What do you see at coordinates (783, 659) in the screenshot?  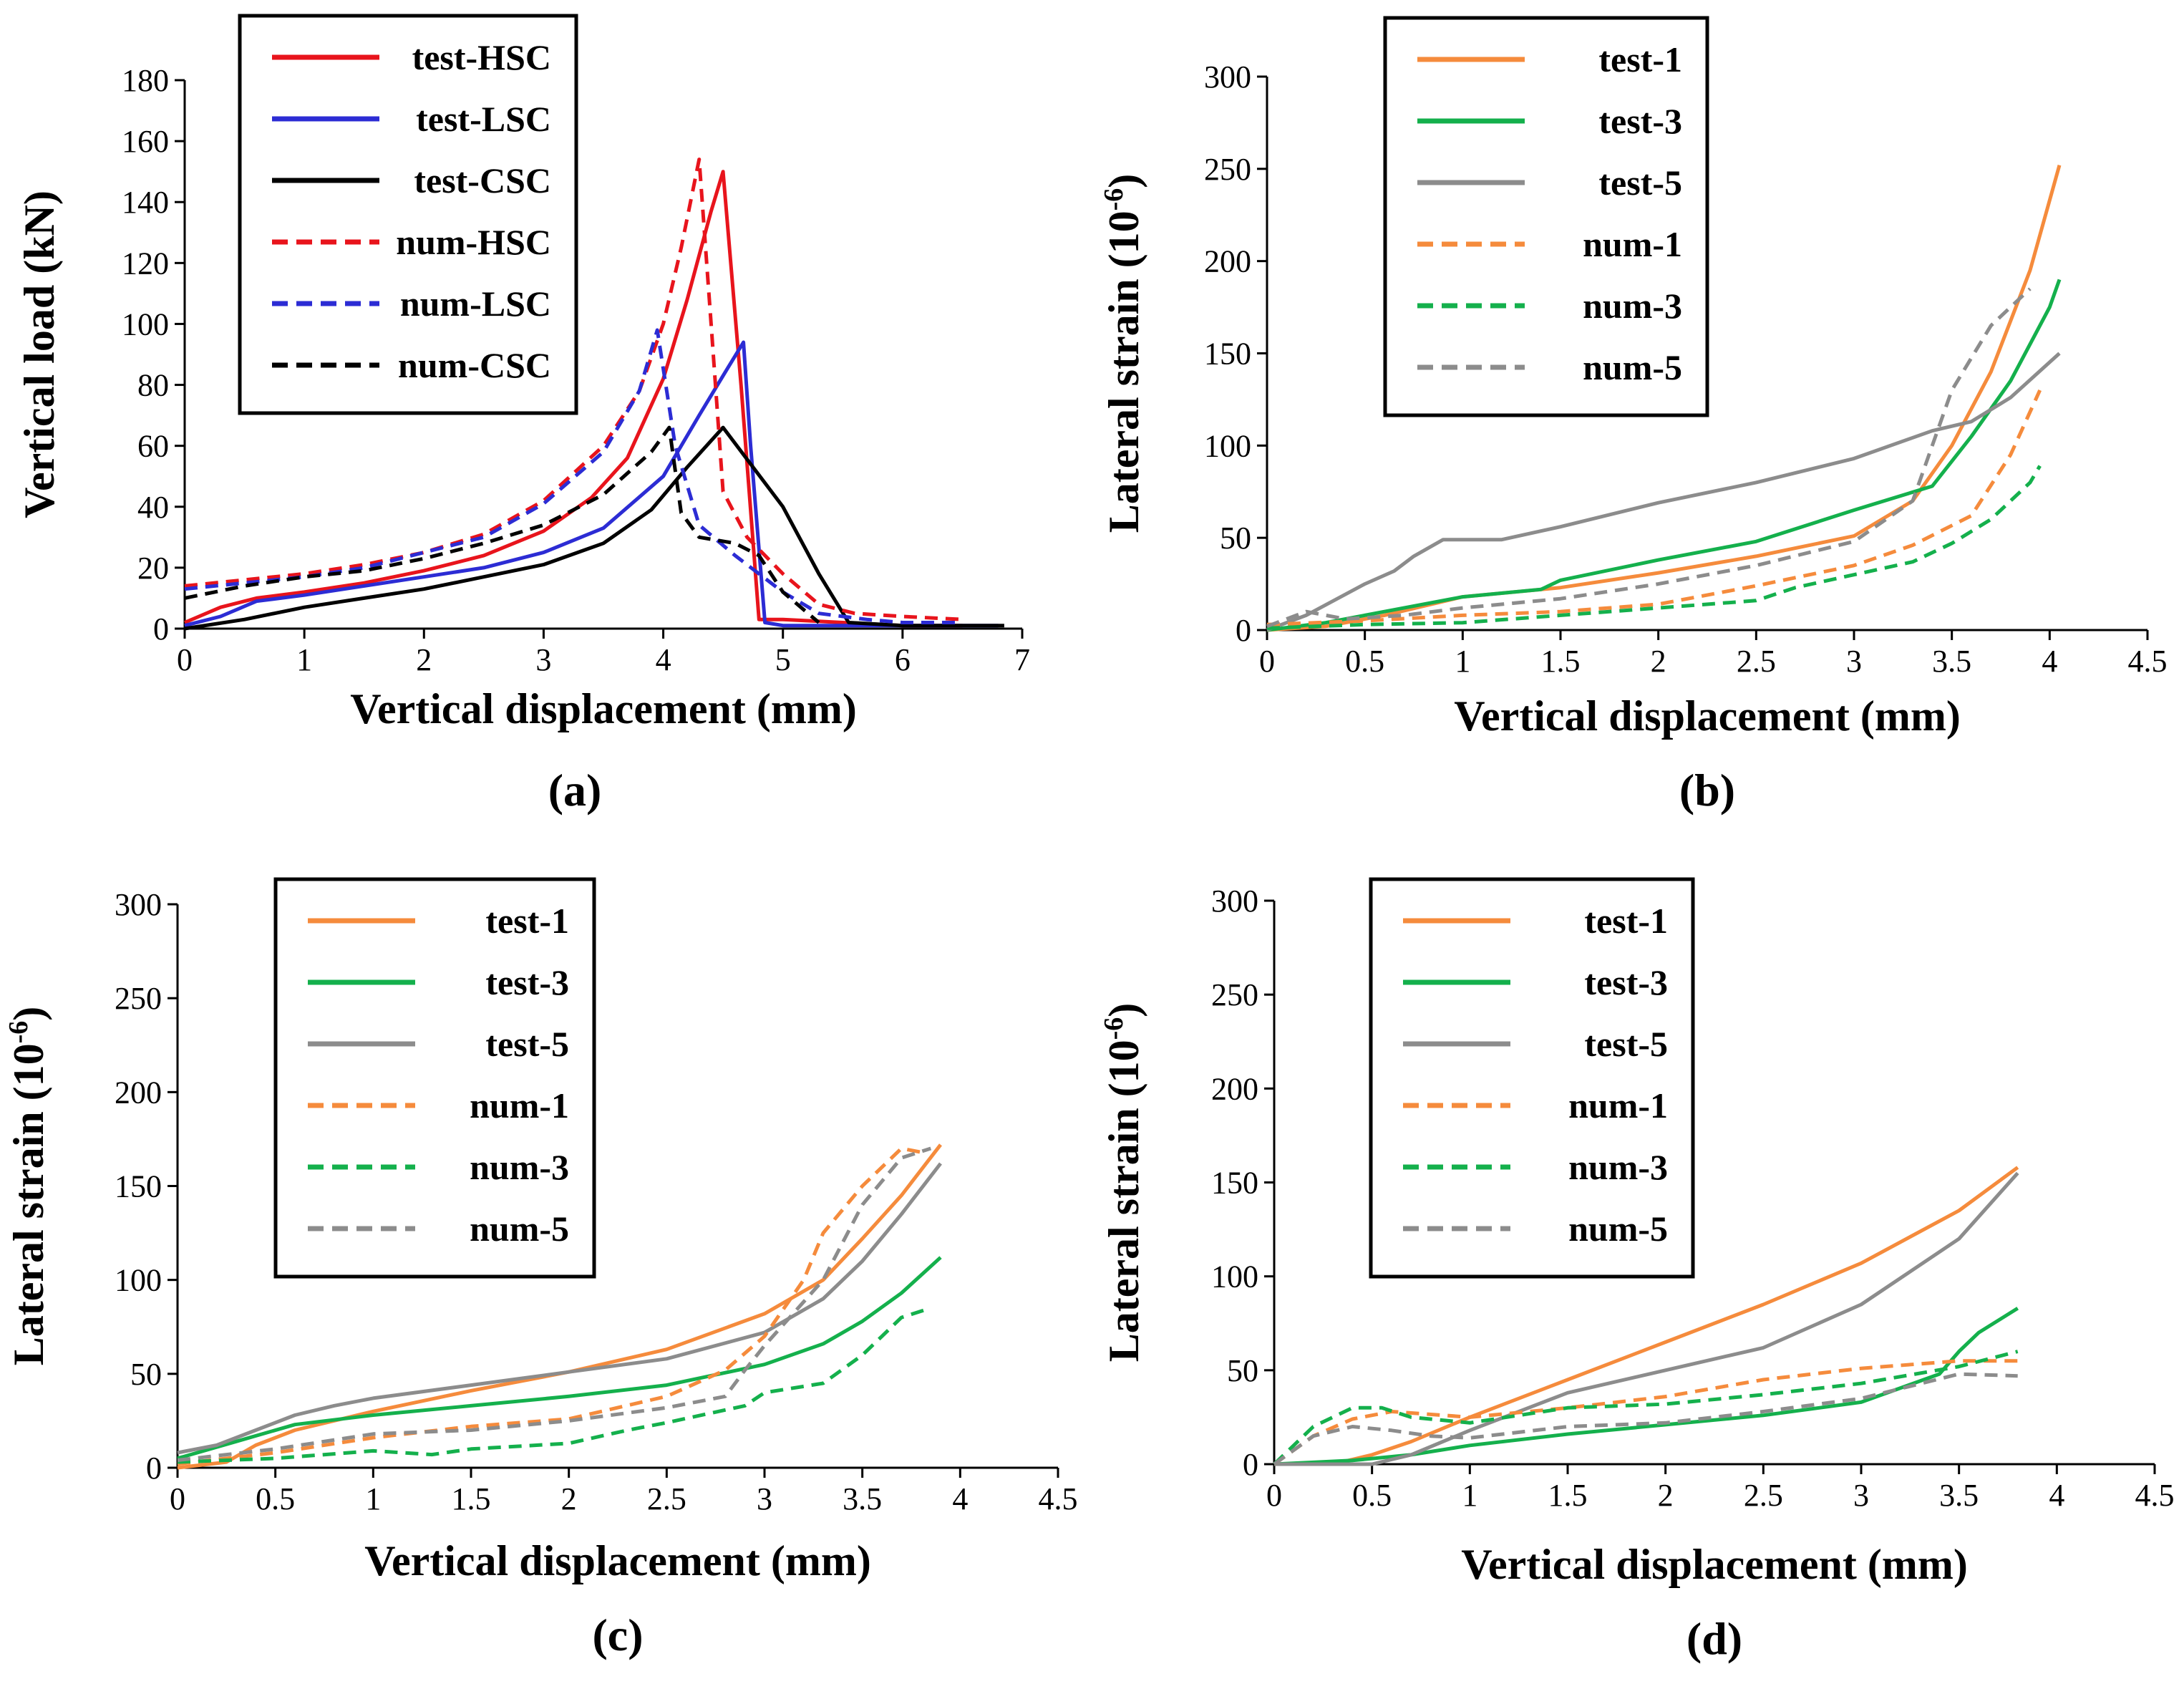 I see `x-tick-label: 5` at bounding box center [783, 659].